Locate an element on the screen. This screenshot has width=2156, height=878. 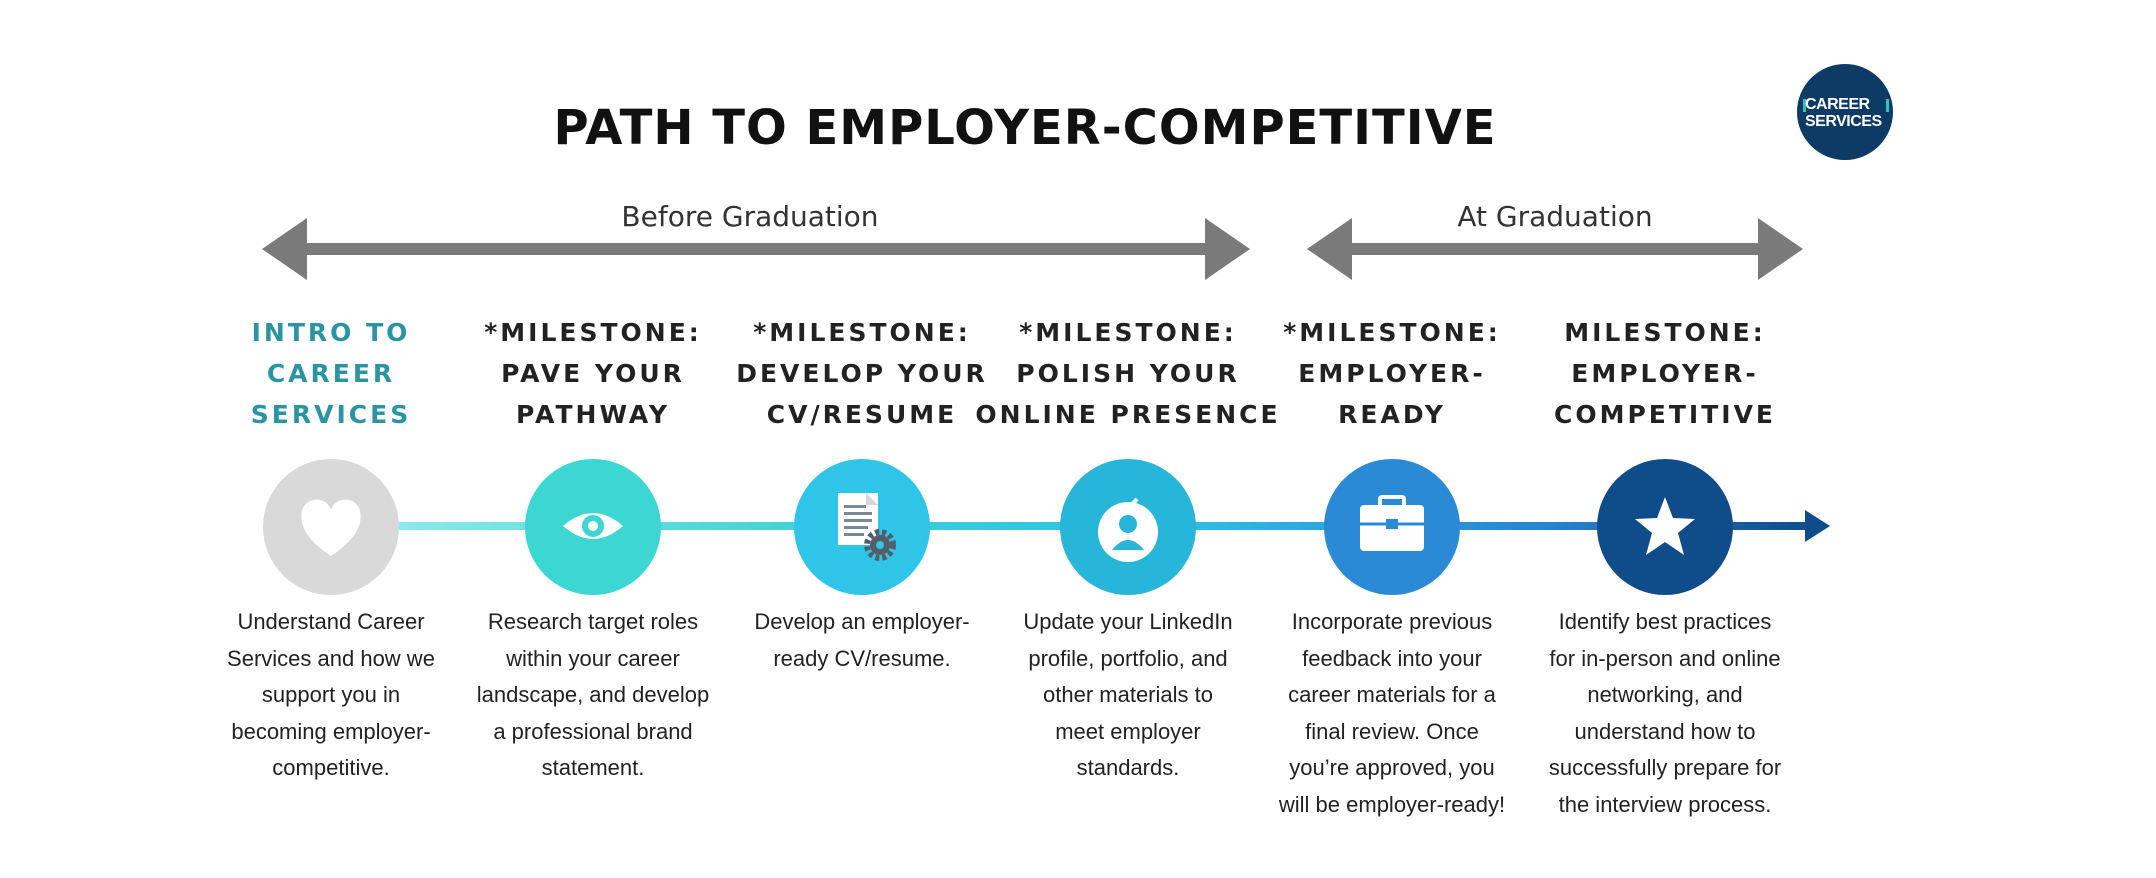
step-heading-intro: INTRO TO CAREER SERVICES is located at coordinates (331, 373).